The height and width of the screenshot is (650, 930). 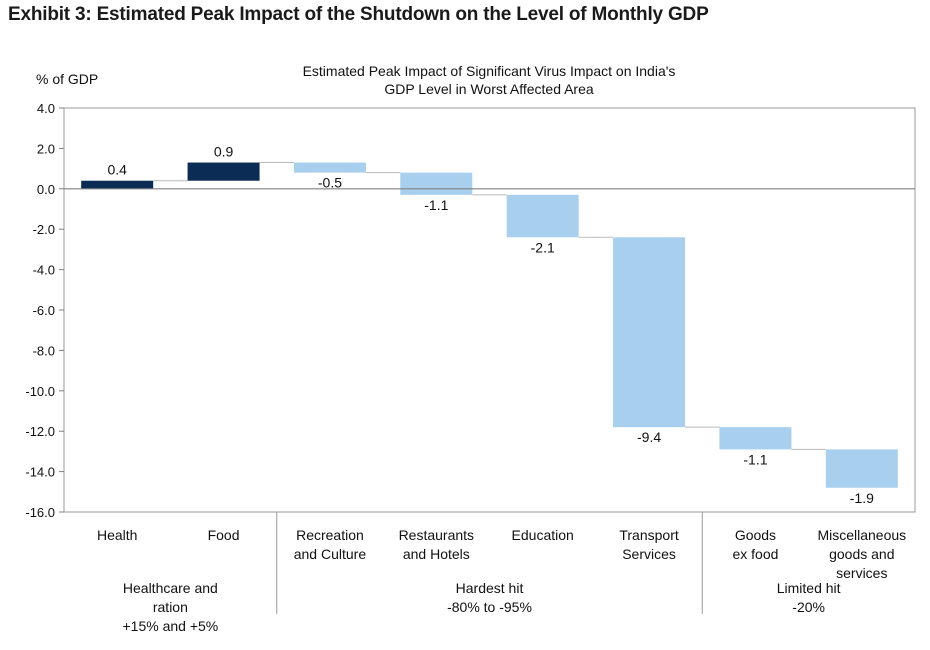 I want to click on y-tick-label: 2.0, so click(x=46, y=148).